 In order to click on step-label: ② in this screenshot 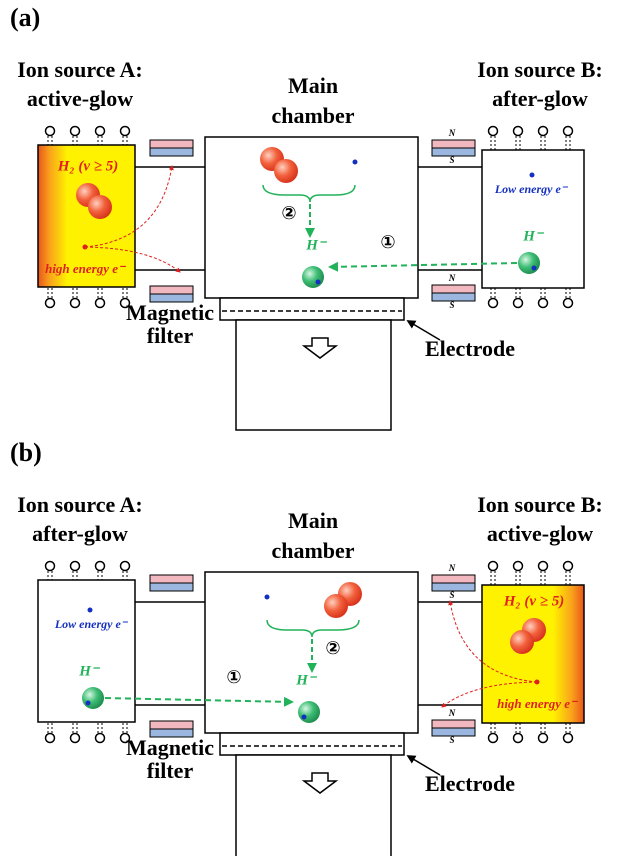, I will do `click(288, 213)`.